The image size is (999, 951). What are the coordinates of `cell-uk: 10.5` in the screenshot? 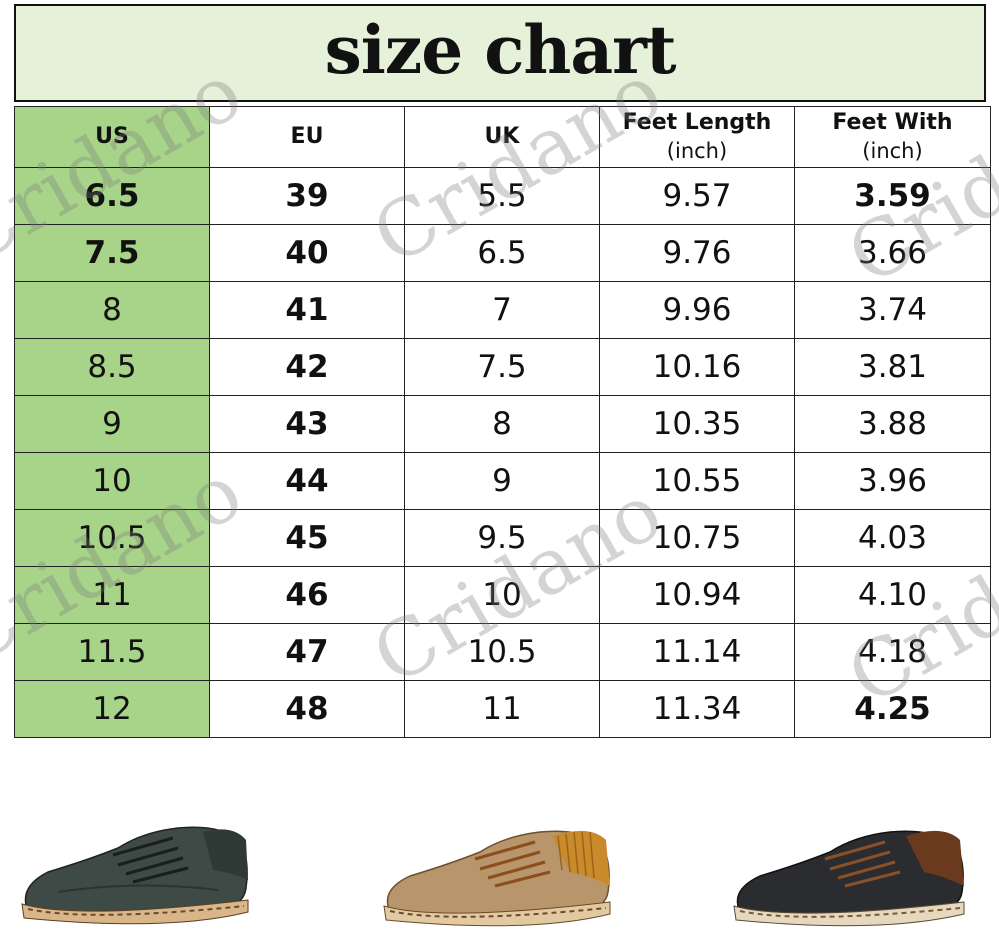 It's located at (502, 652).